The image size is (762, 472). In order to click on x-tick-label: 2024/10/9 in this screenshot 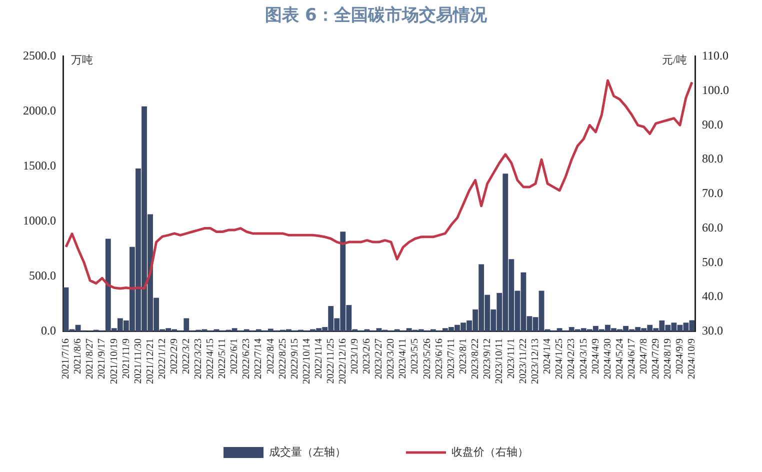, I will do `click(692, 359)`.